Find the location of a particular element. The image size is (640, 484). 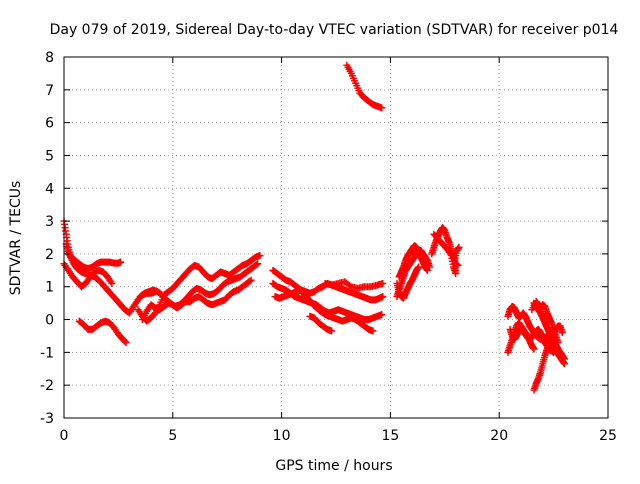

y-tick-label: 5 is located at coordinates (49, 156).